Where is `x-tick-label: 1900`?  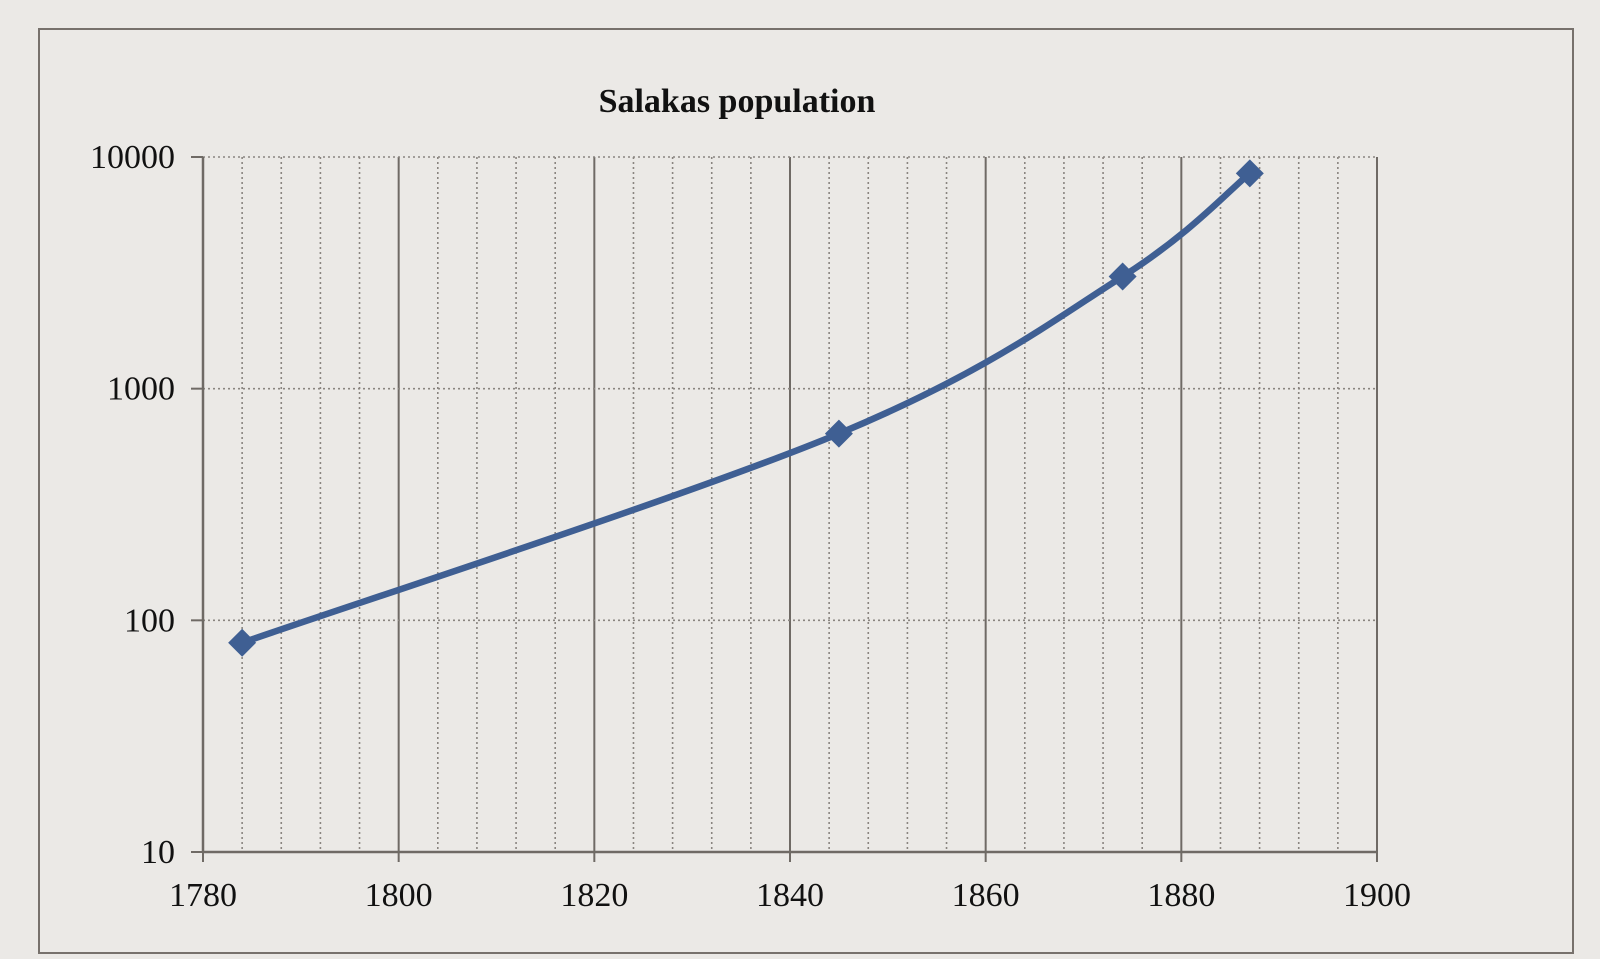 x-tick-label: 1900 is located at coordinates (1377, 895).